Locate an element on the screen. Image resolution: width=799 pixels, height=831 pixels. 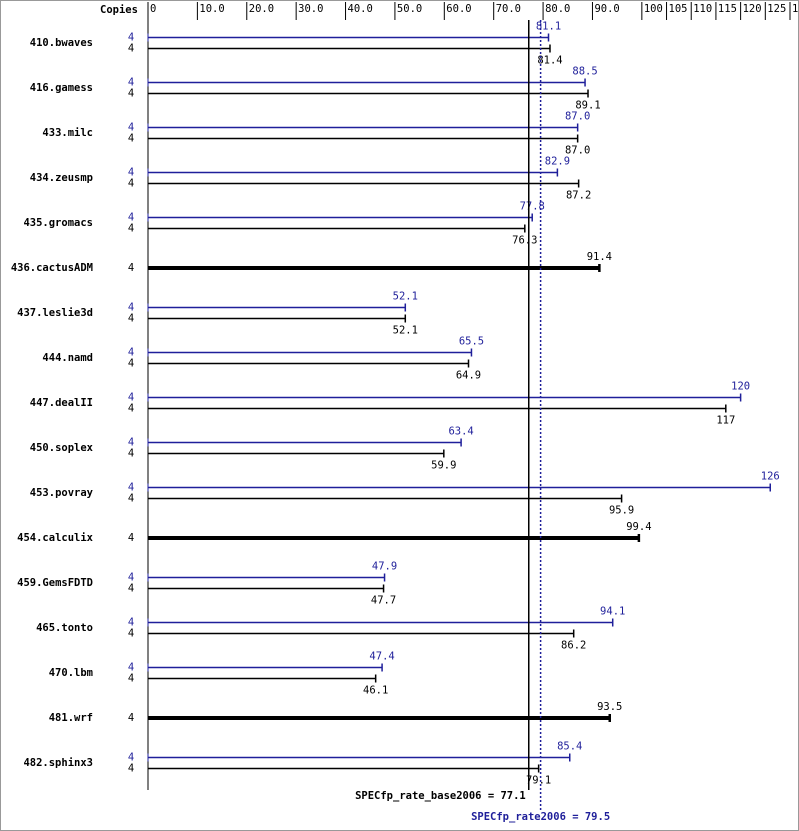
x-tick-label: 40.0 is located at coordinates (360, 9).